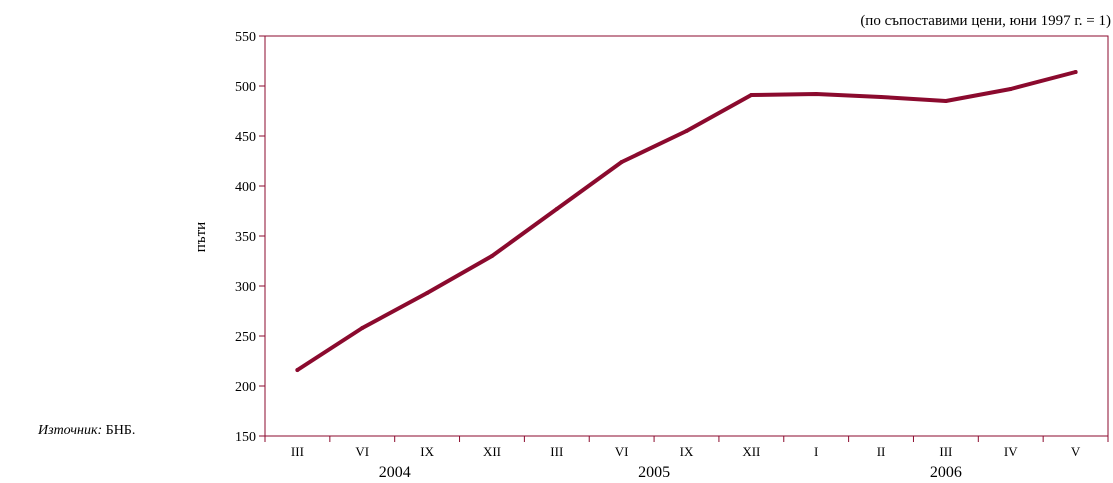  What do you see at coordinates (946, 472) in the screenshot?
I see `year-label: 2006` at bounding box center [946, 472].